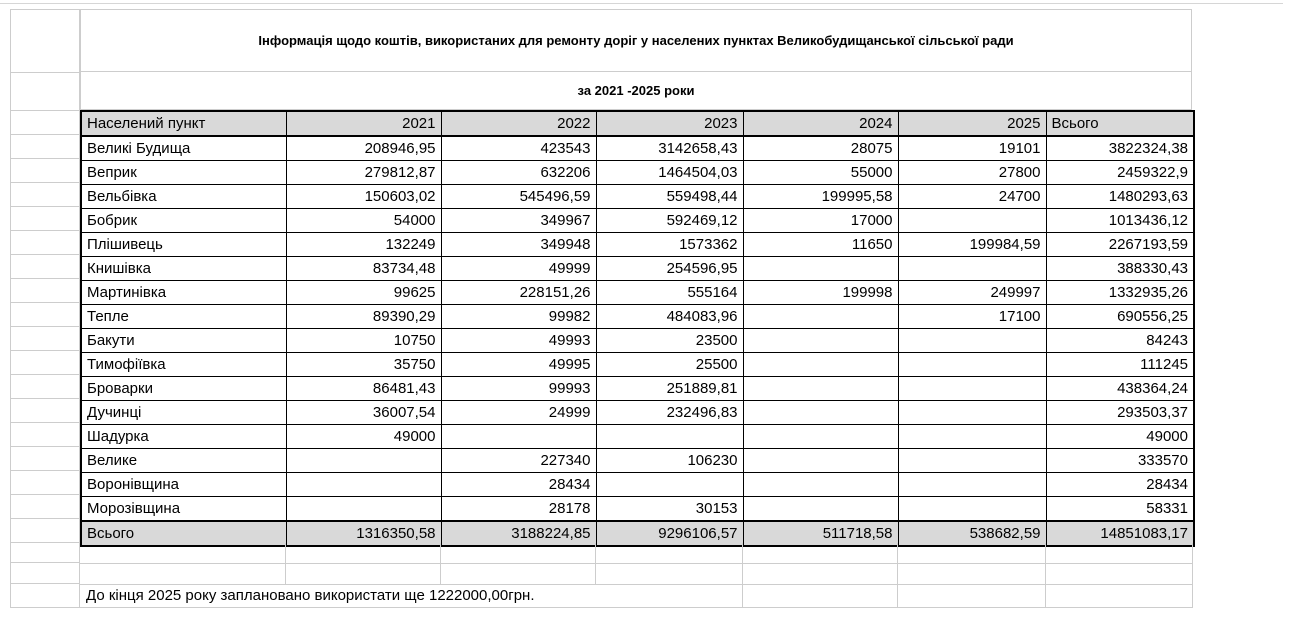 This screenshot has width=1290, height=624. What do you see at coordinates (518, 292) in the screenshot?
I see `value-cell: 228151,26` at bounding box center [518, 292].